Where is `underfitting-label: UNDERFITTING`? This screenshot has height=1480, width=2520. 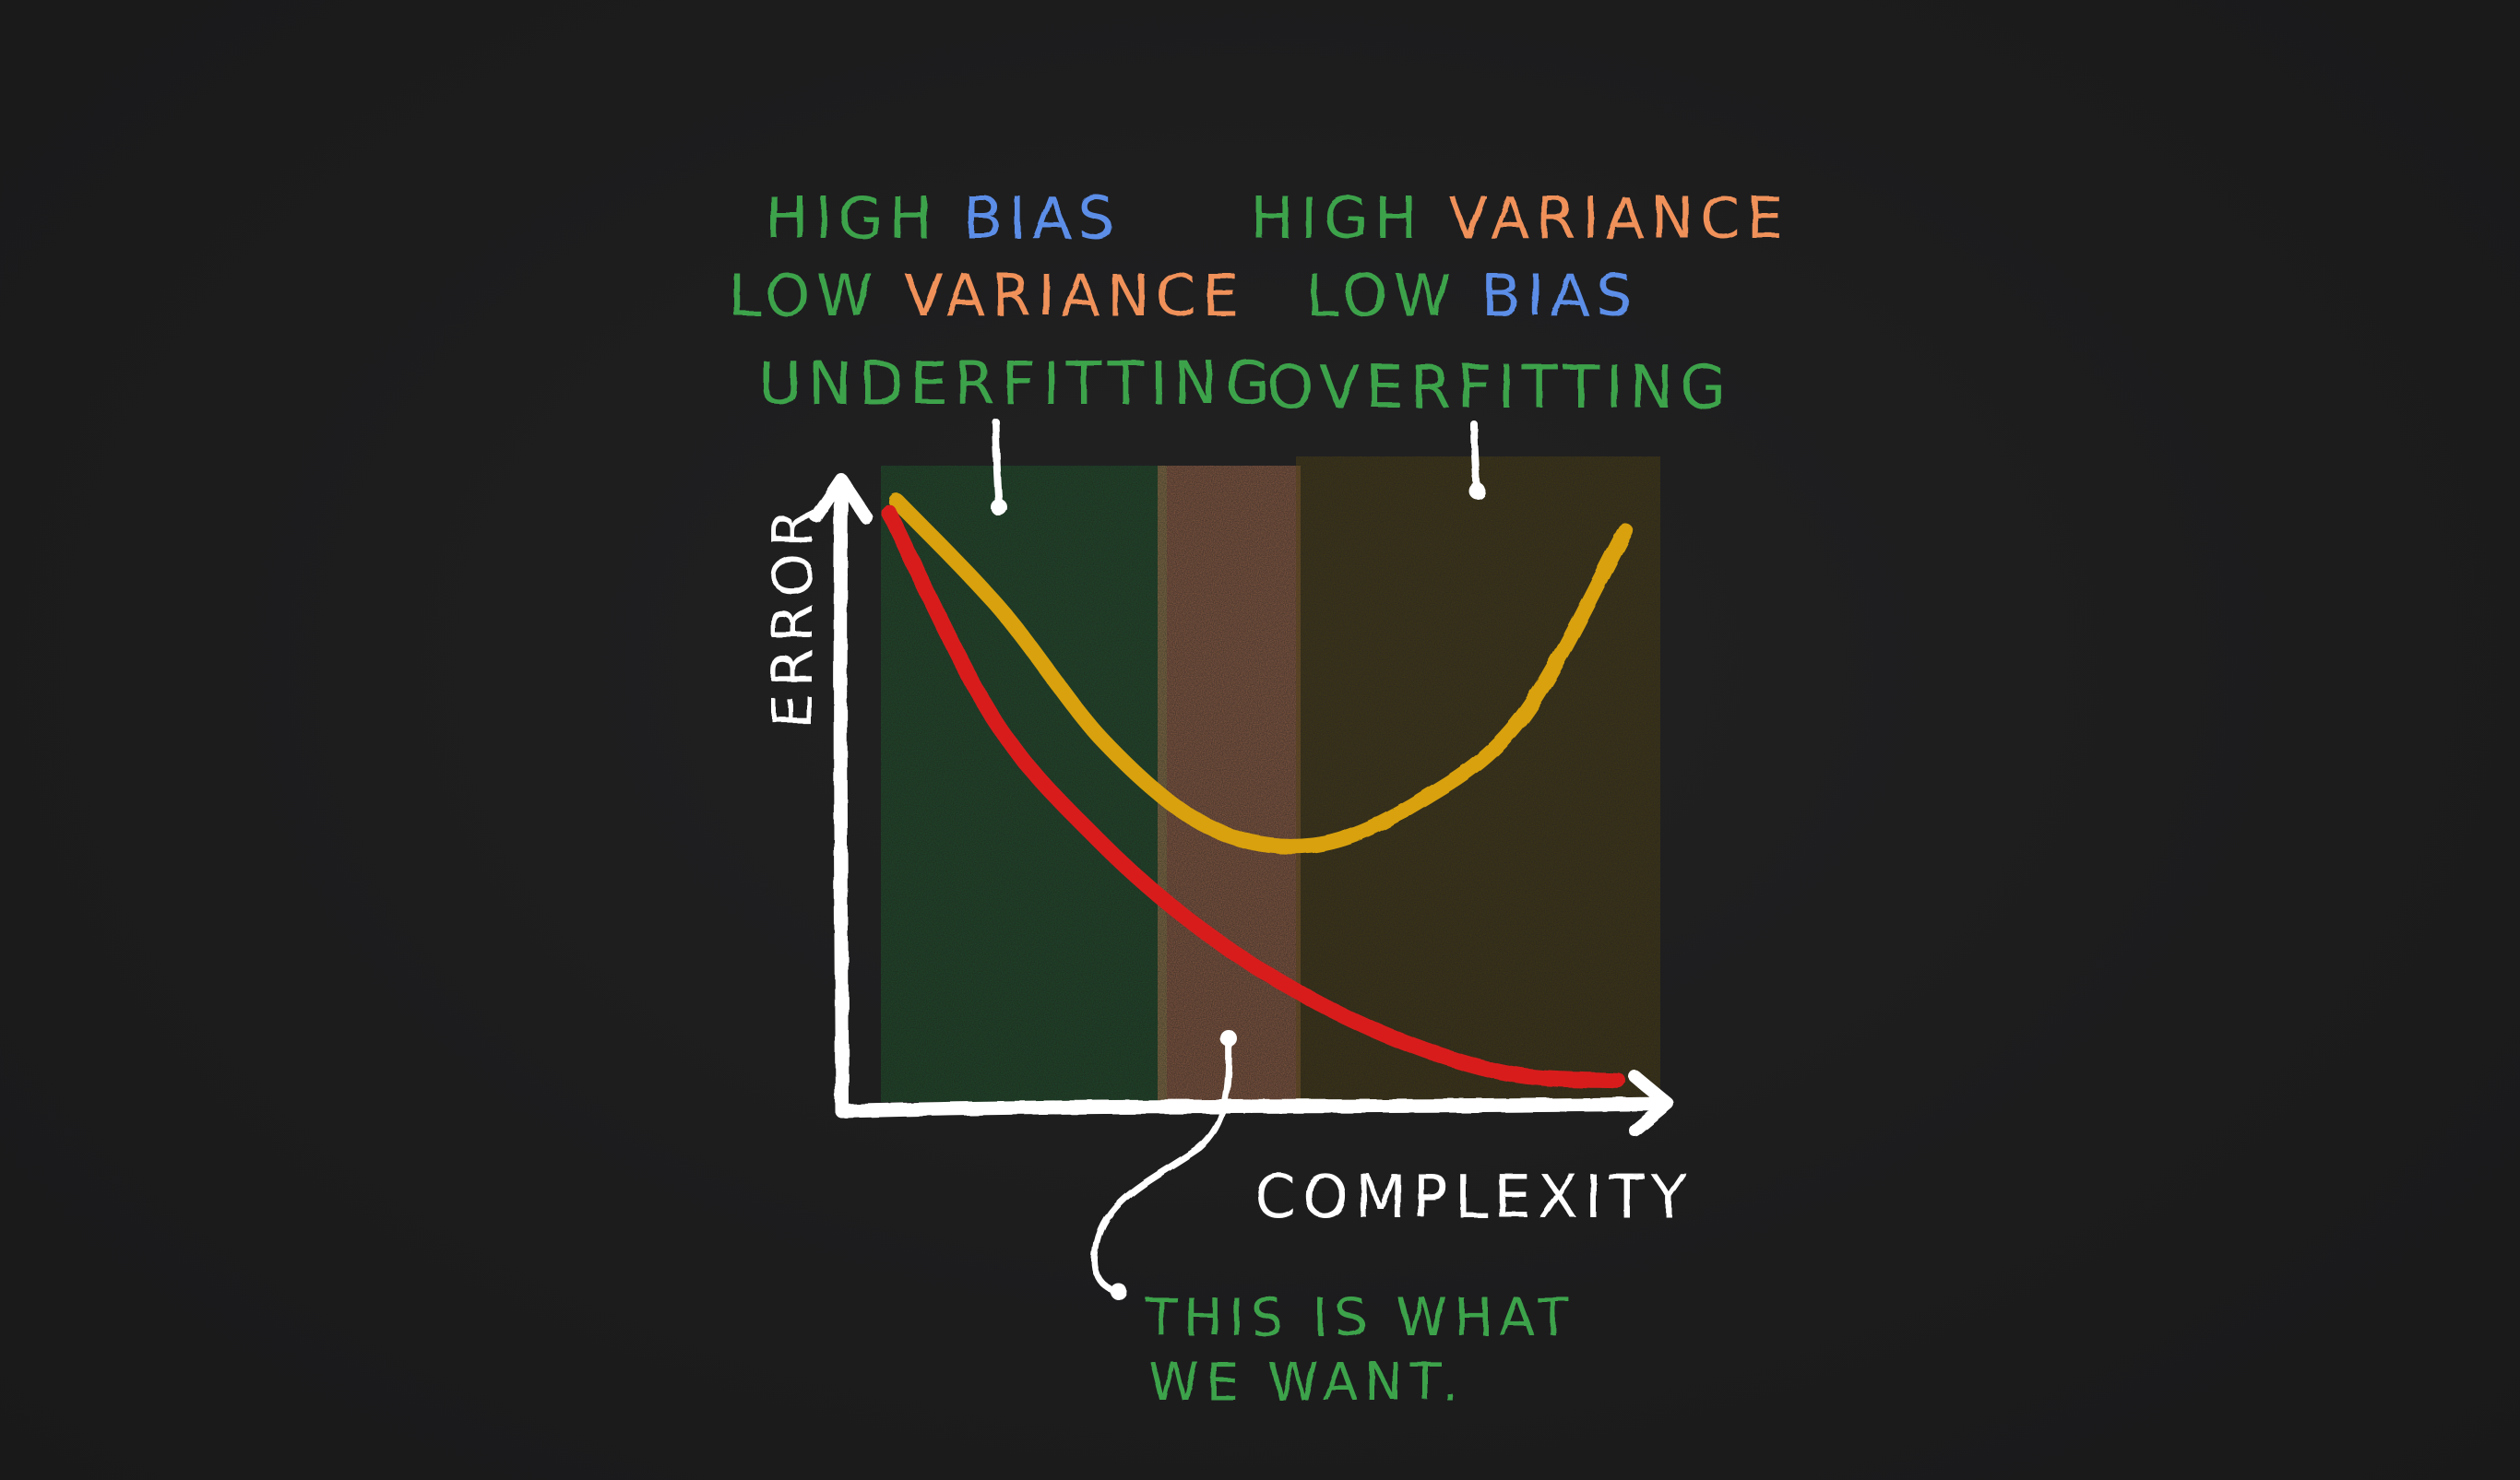
underfitting-label: UNDERFITTING is located at coordinates (1017, 384).